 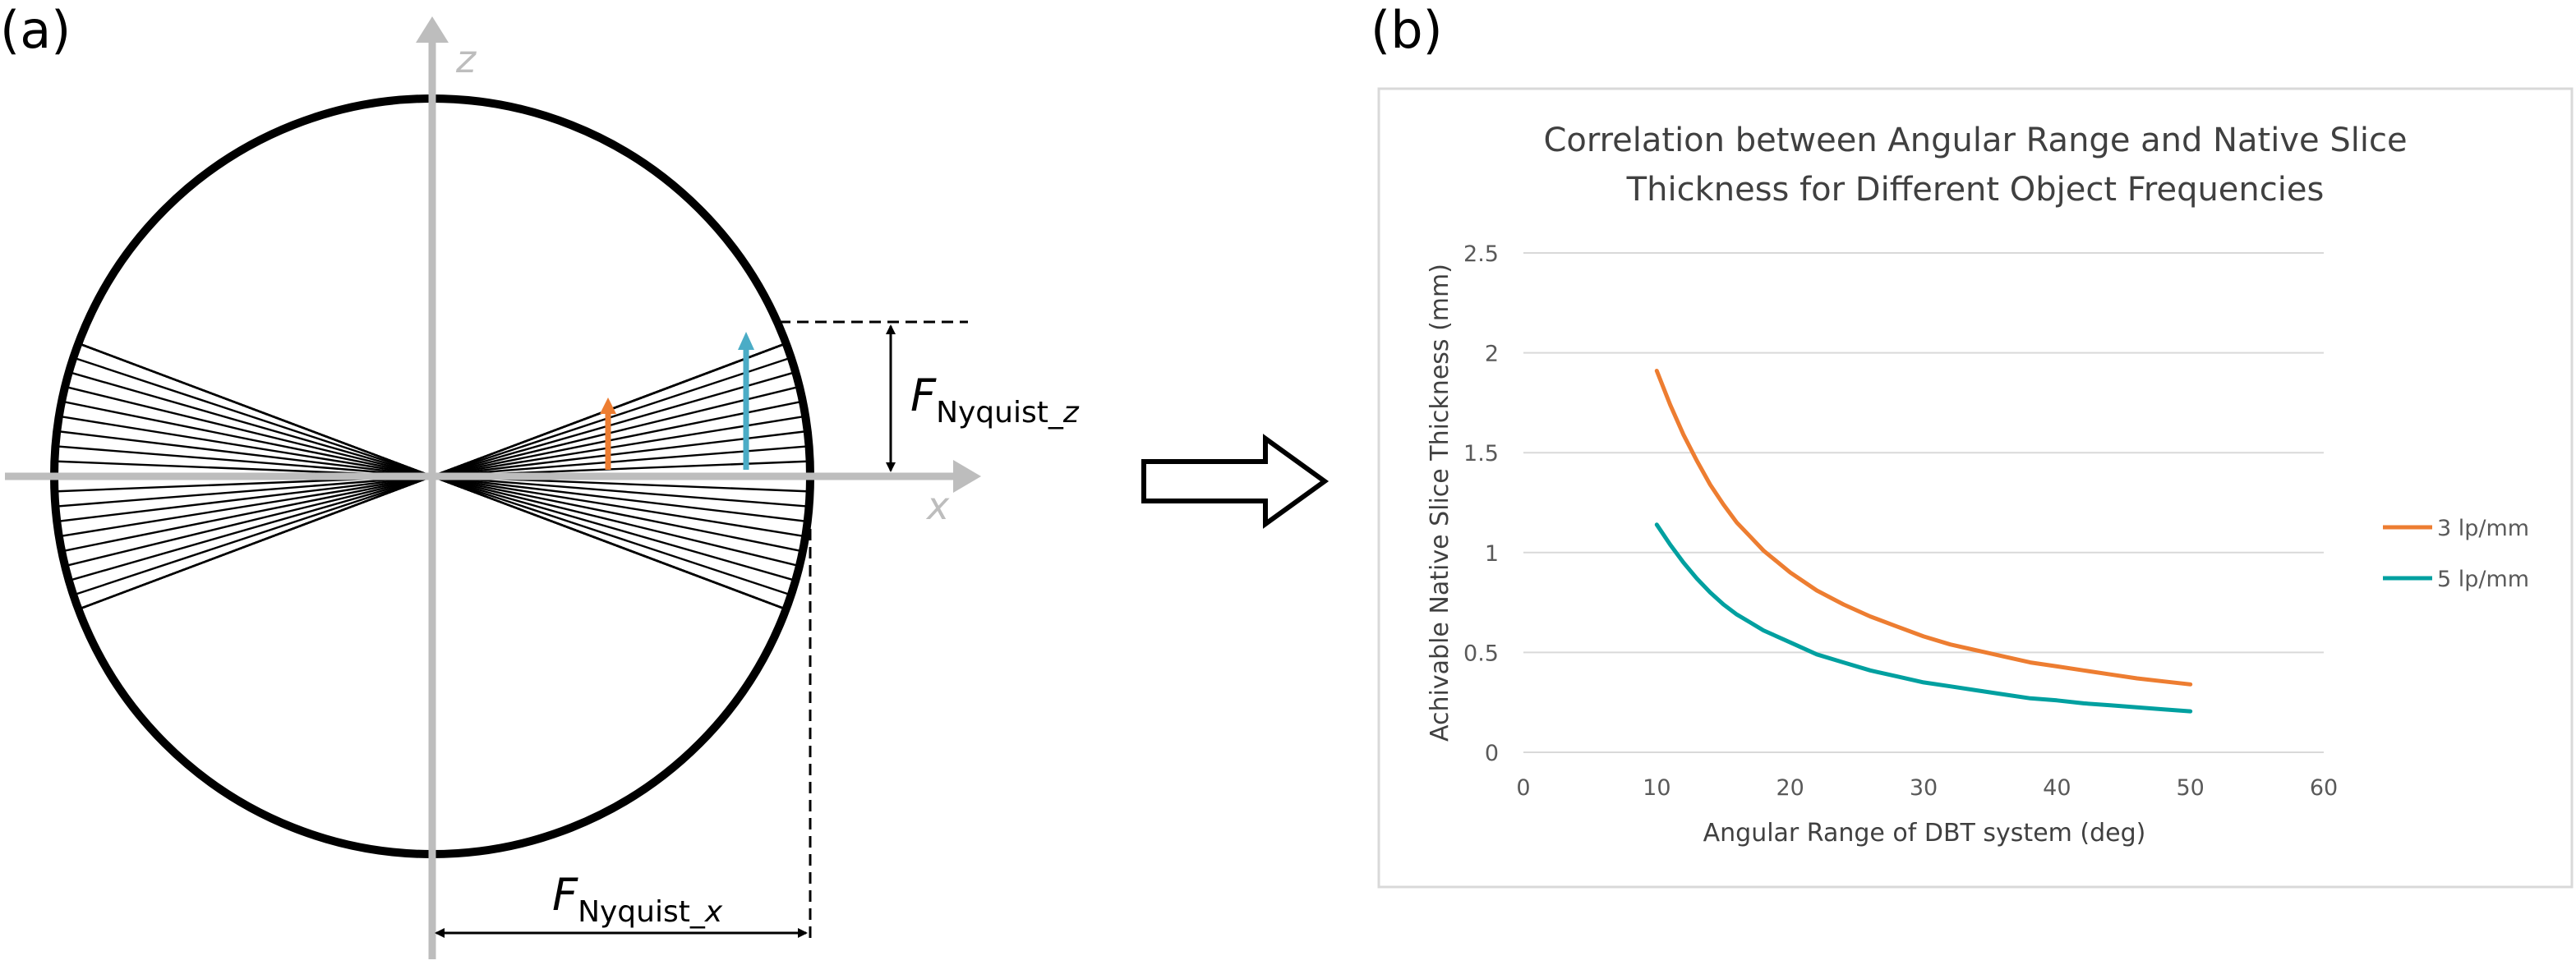 I want to click on sampling-fan-lines, so click(x=432, y=476).